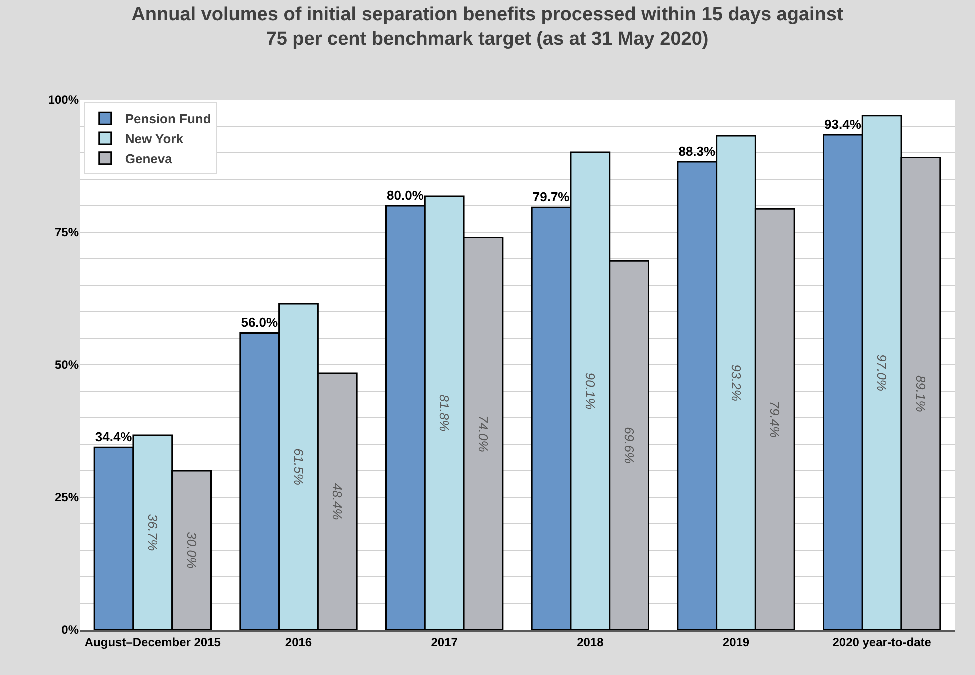  Describe the element at coordinates (114, 437) in the screenshot. I see `data-label: 34.4%` at that location.